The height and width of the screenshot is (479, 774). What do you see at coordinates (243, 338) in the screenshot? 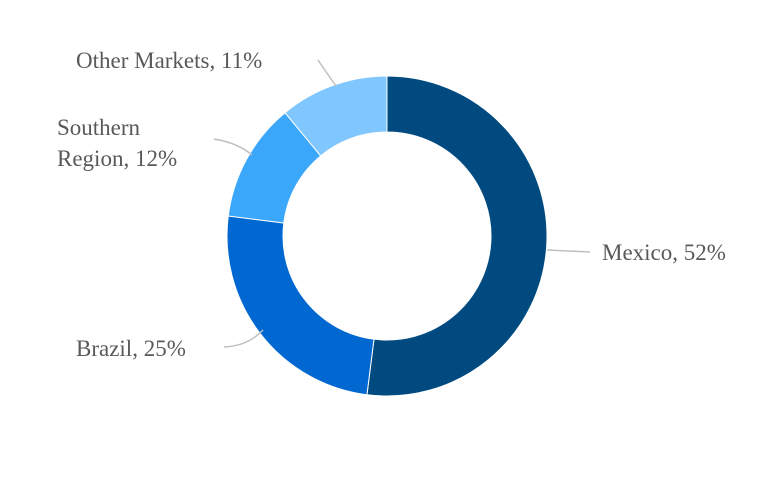
I see `leader-line-brazil` at bounding box center [243, 338].